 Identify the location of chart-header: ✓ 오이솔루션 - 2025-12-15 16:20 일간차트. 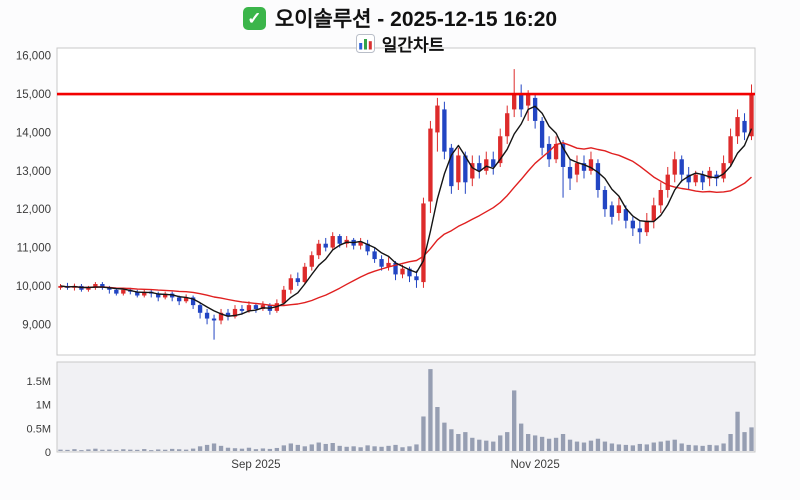
(400, 27).